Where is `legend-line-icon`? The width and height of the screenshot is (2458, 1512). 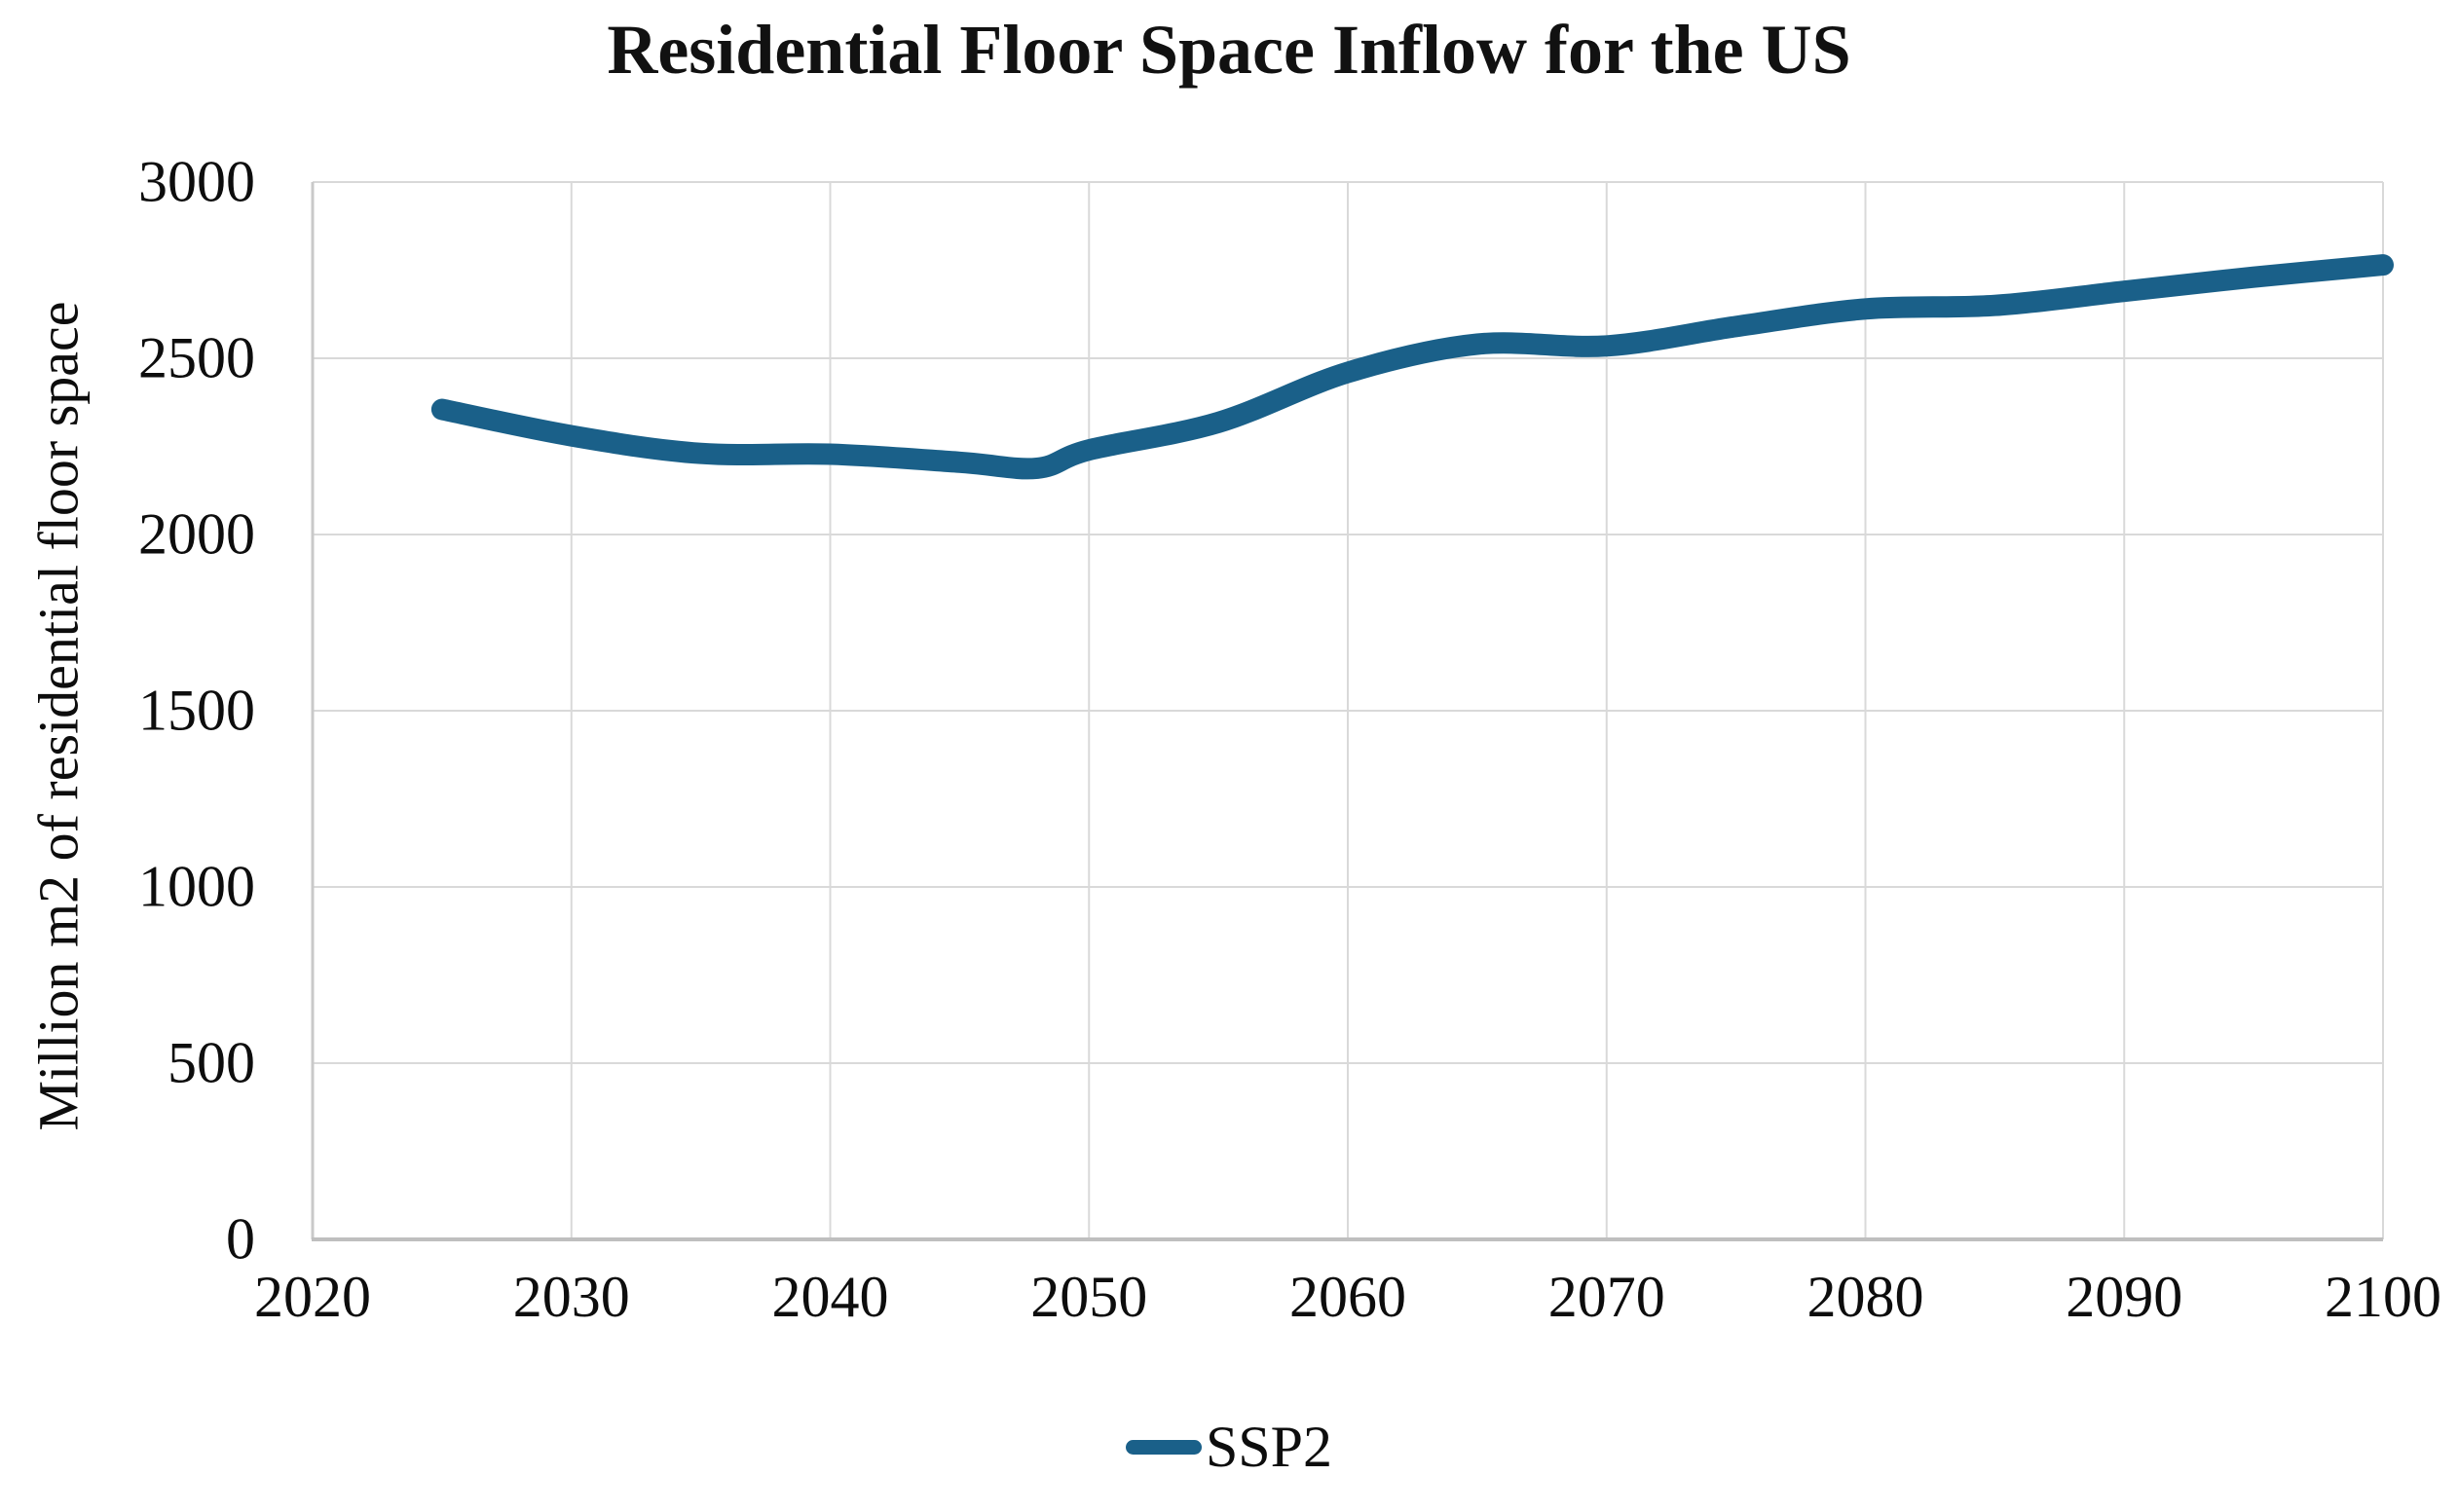 legend-line-icon is located at coordinates (1163, 1447).